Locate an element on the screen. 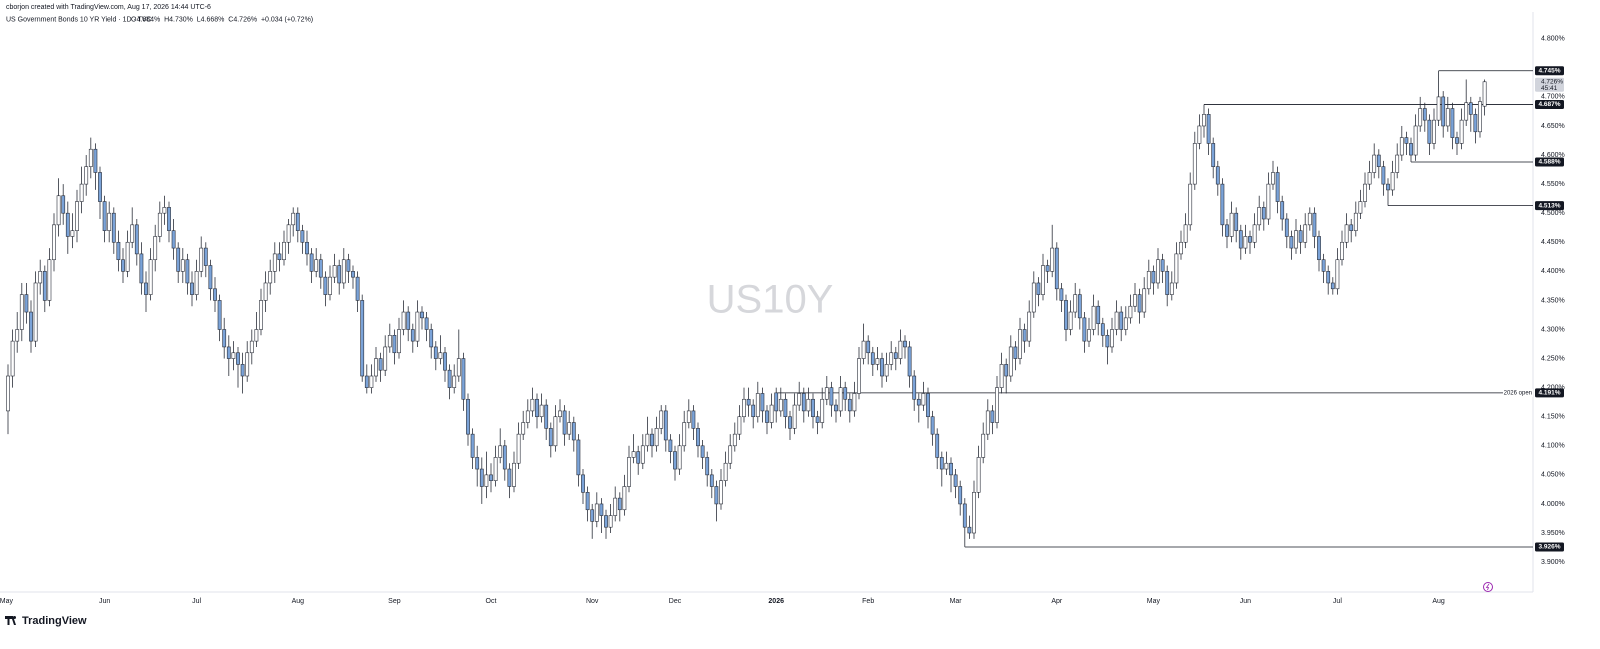 The image size is (1600, 649). y-tick-label: 4.250% is located at coordinates (1553, 358).